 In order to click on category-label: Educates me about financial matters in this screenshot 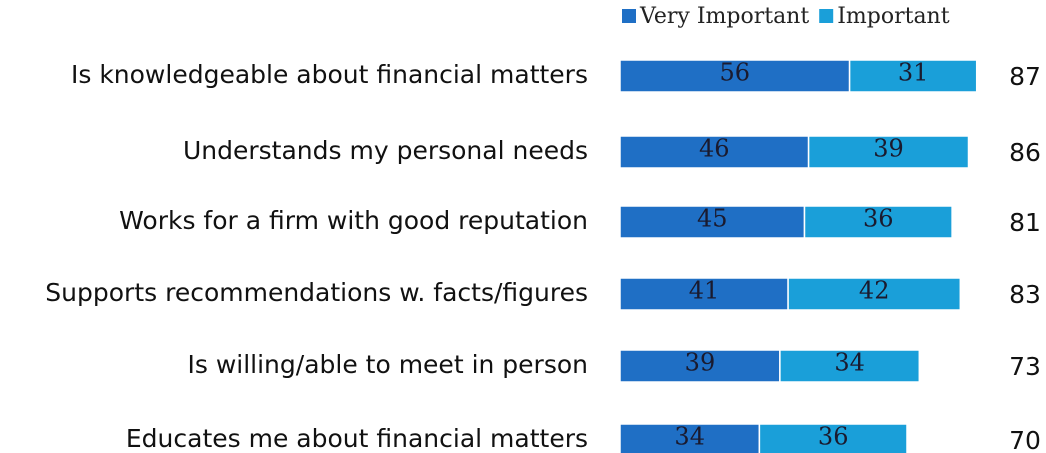, I will do `click(357, 438)`.